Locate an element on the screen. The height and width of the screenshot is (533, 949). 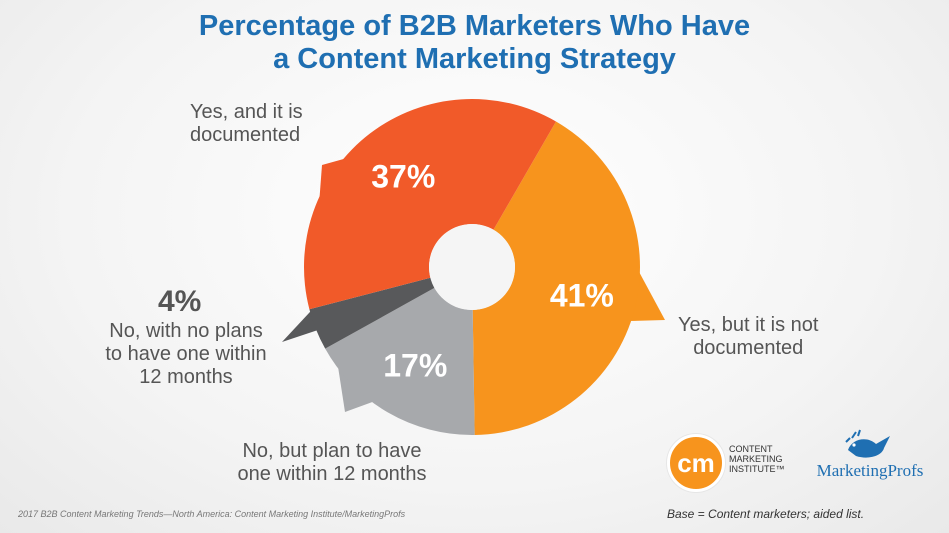
cmi-line-1: CONTENT is located at coordinates (751, 449).